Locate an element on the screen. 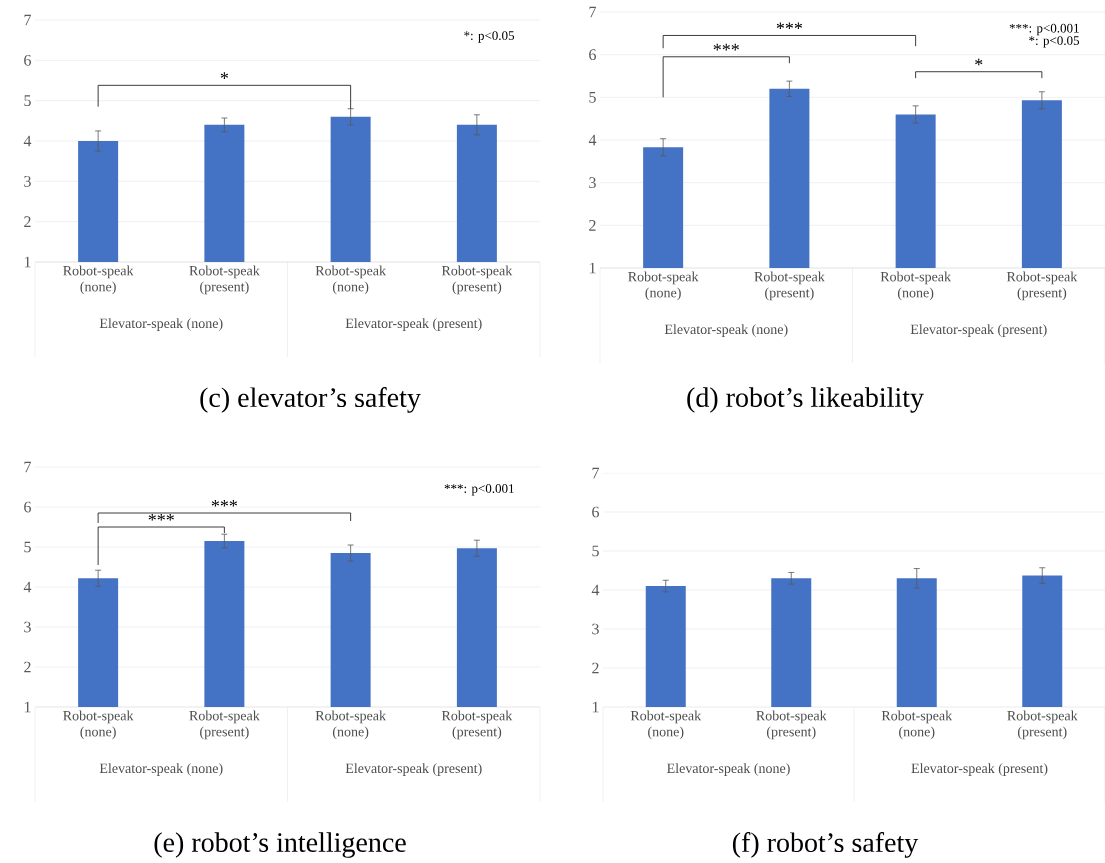  text: (c) elevator’s safety is located at coordinates (310, 400).